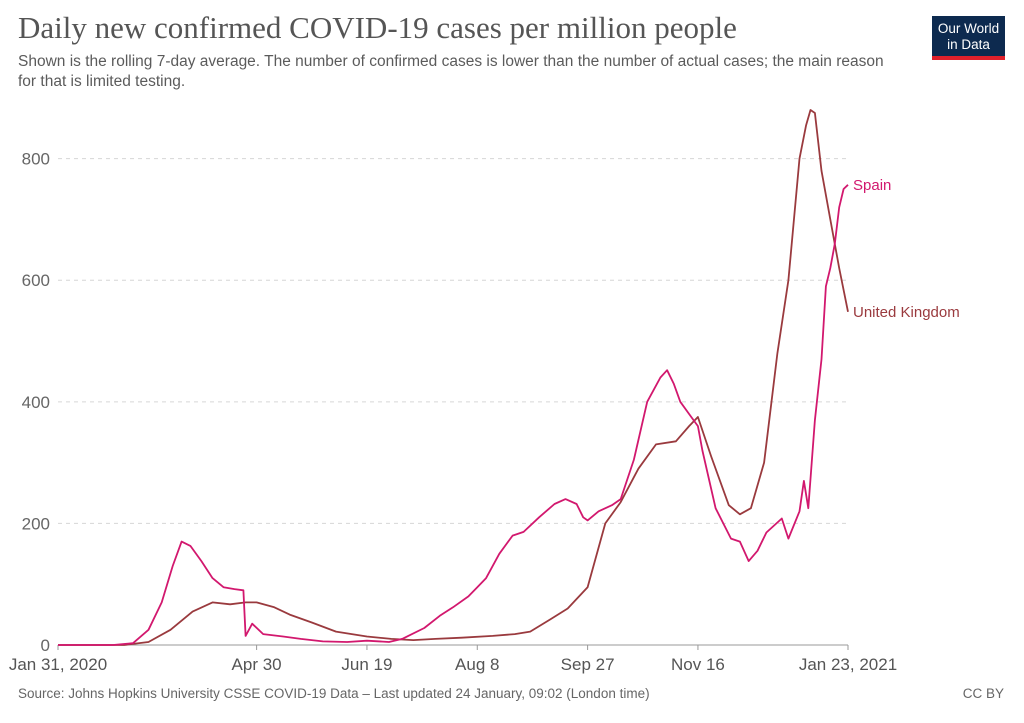 The width and height of the screenshot is (1024, 723). Describe the element at coordinates (968, 44) in the screenshot. I see `logo-text-line2: in Data` at that location.